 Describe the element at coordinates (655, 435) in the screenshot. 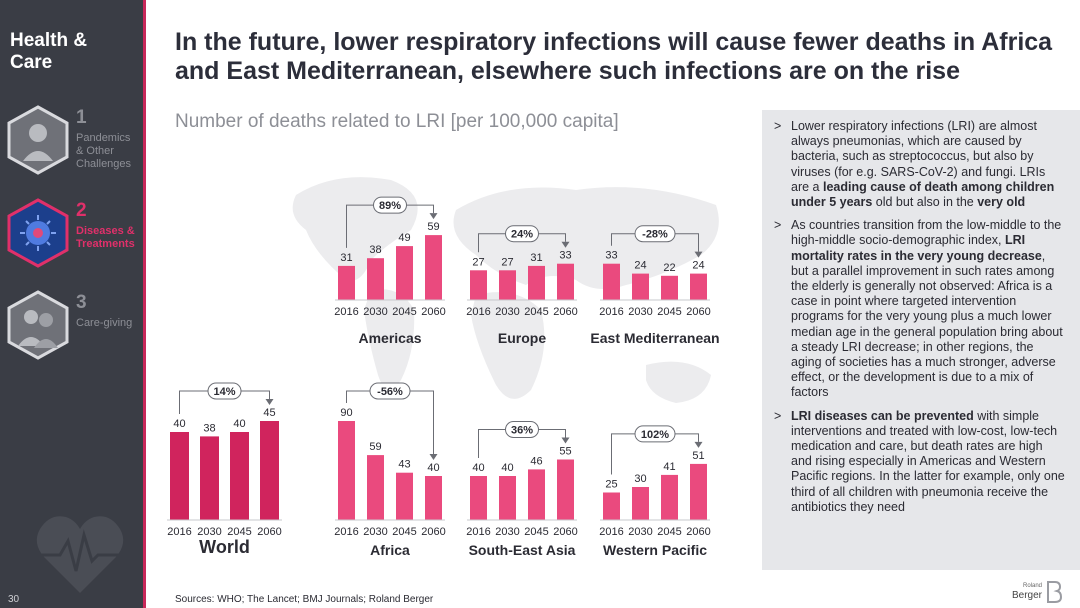

I see `western-pacific-change-value: 102%` at that location.